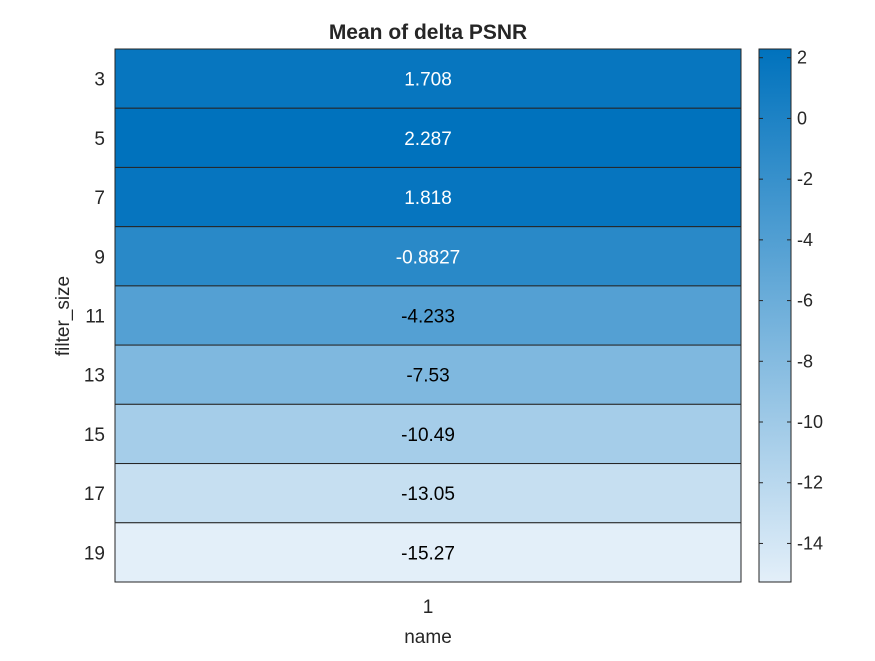  What do you see at coordinates (94, 553) in the screenshot?
I see `y-tick-label: 19` at bounding box center [94, 553].